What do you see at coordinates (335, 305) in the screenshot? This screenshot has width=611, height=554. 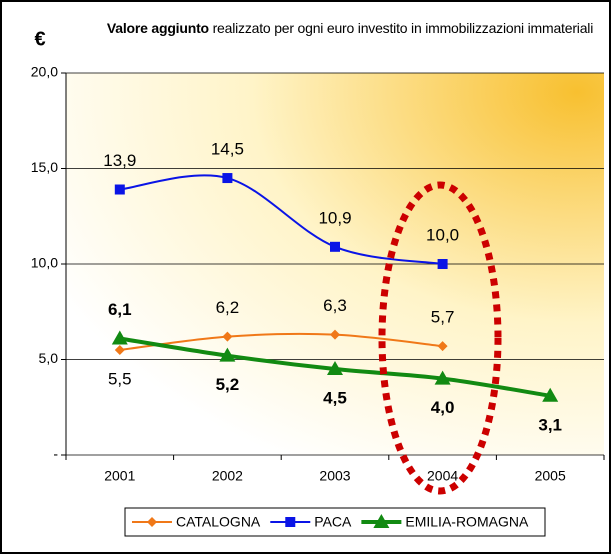 I see `data-label: 6,3` at bounding box center [335, 305].